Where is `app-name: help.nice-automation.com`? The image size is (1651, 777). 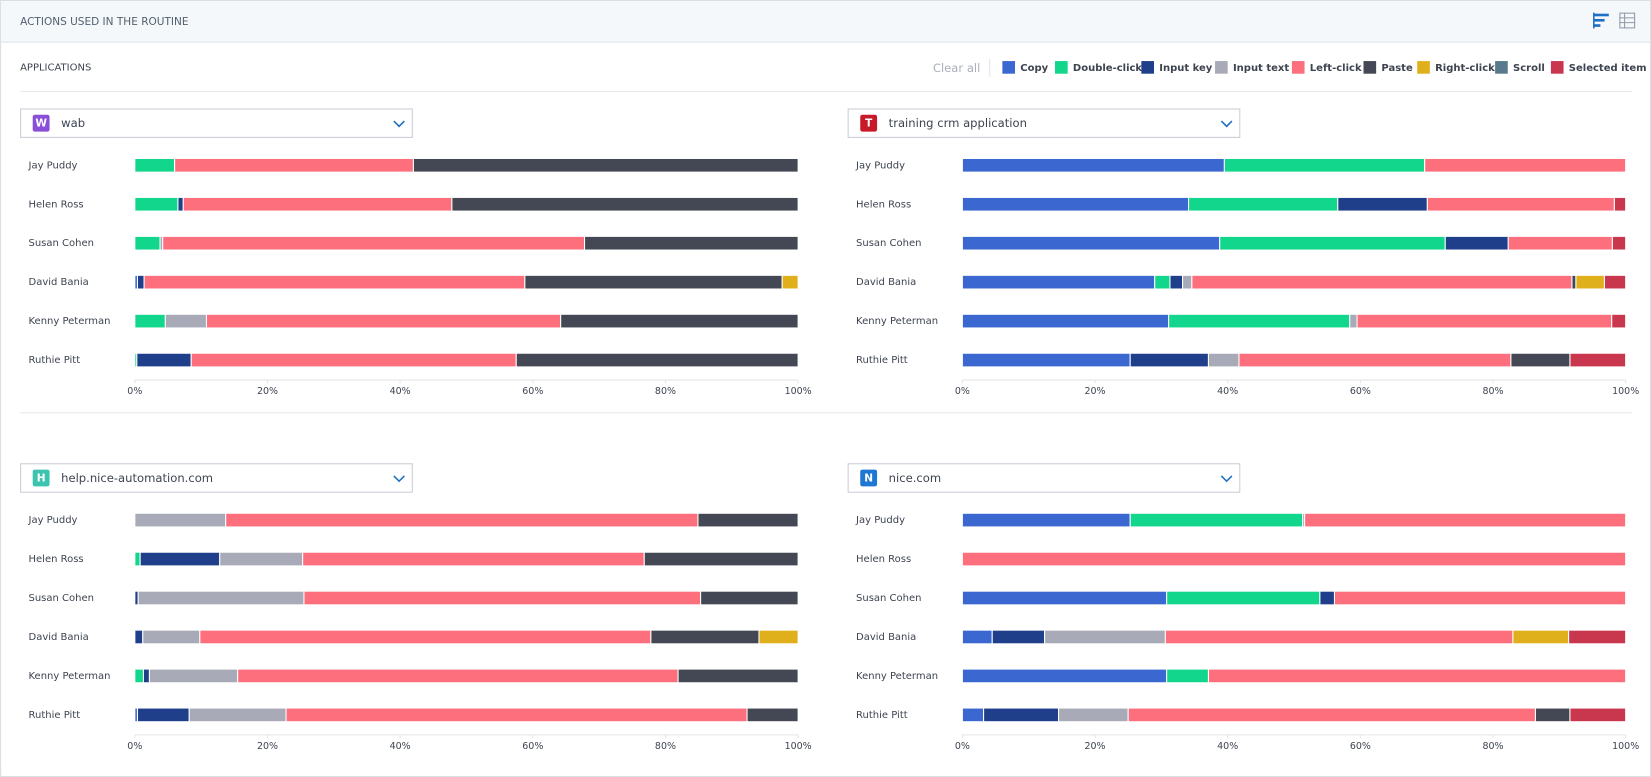
app-name: help.nice-automation.com is located at coordinates (137, 478).